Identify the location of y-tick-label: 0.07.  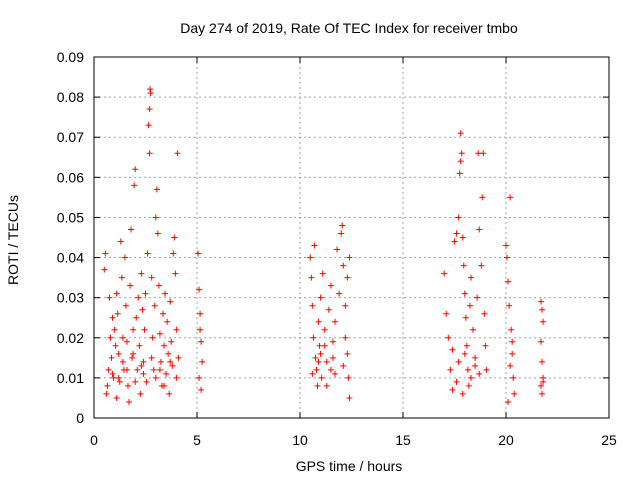
(70, 137).